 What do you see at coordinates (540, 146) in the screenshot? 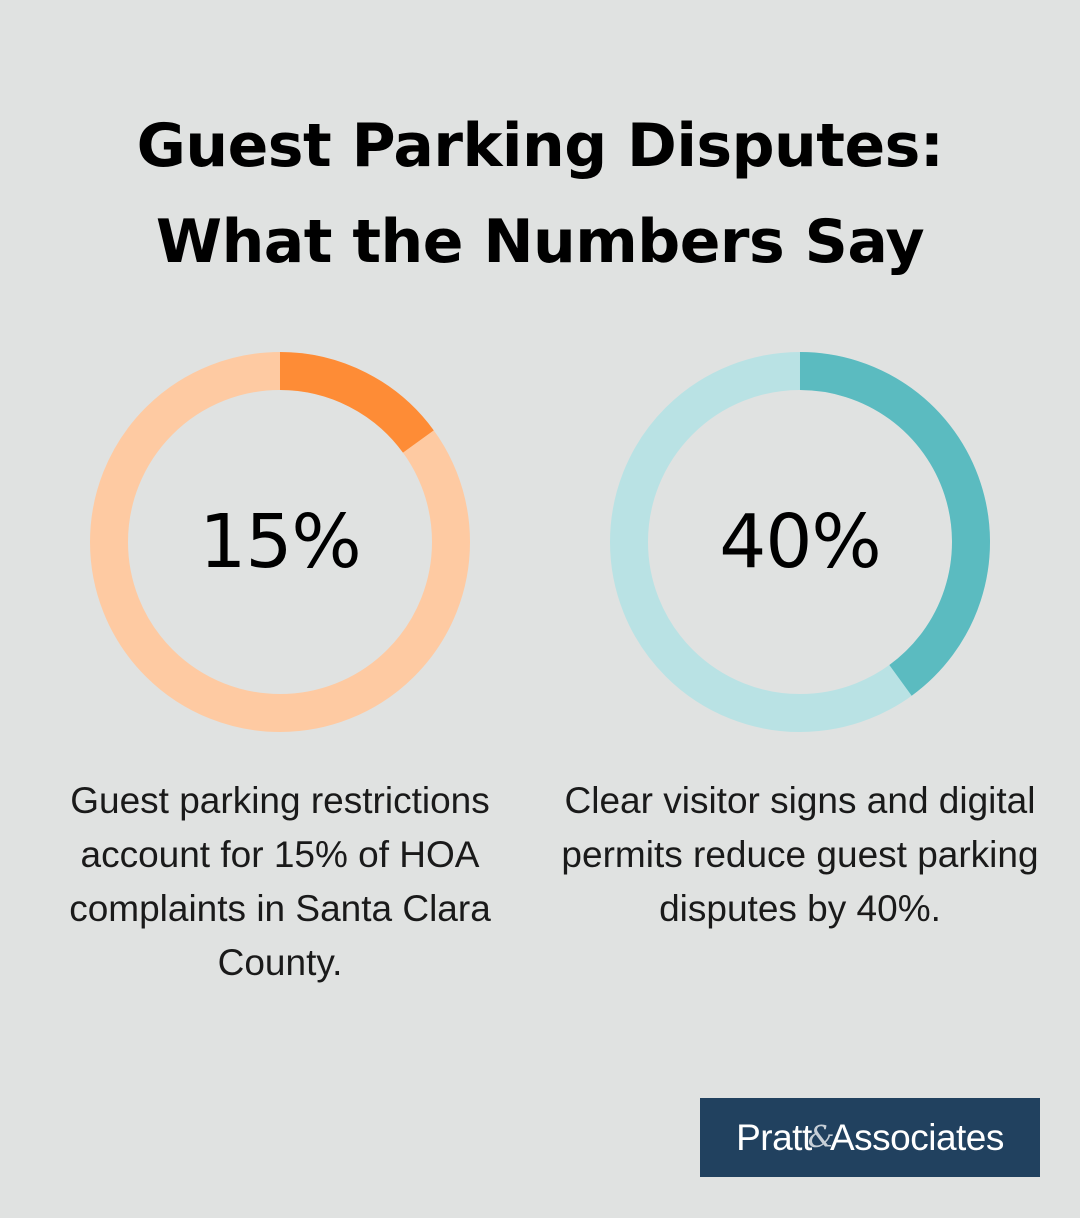
I see `title-line-1: Guest Parking Disputes:` at bounding box center [540, 146].